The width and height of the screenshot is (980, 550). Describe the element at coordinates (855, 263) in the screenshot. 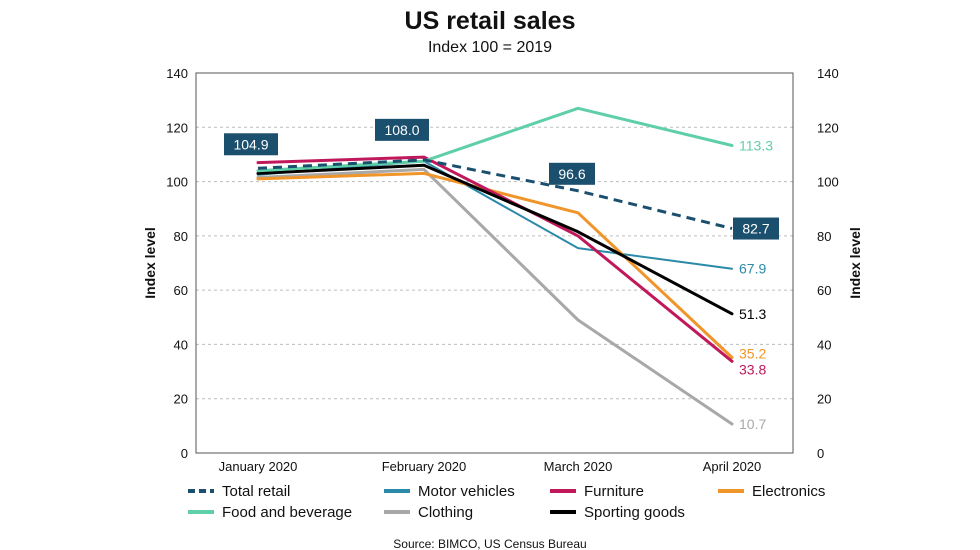

I see `y-axis-label-right: Index level` at that location.